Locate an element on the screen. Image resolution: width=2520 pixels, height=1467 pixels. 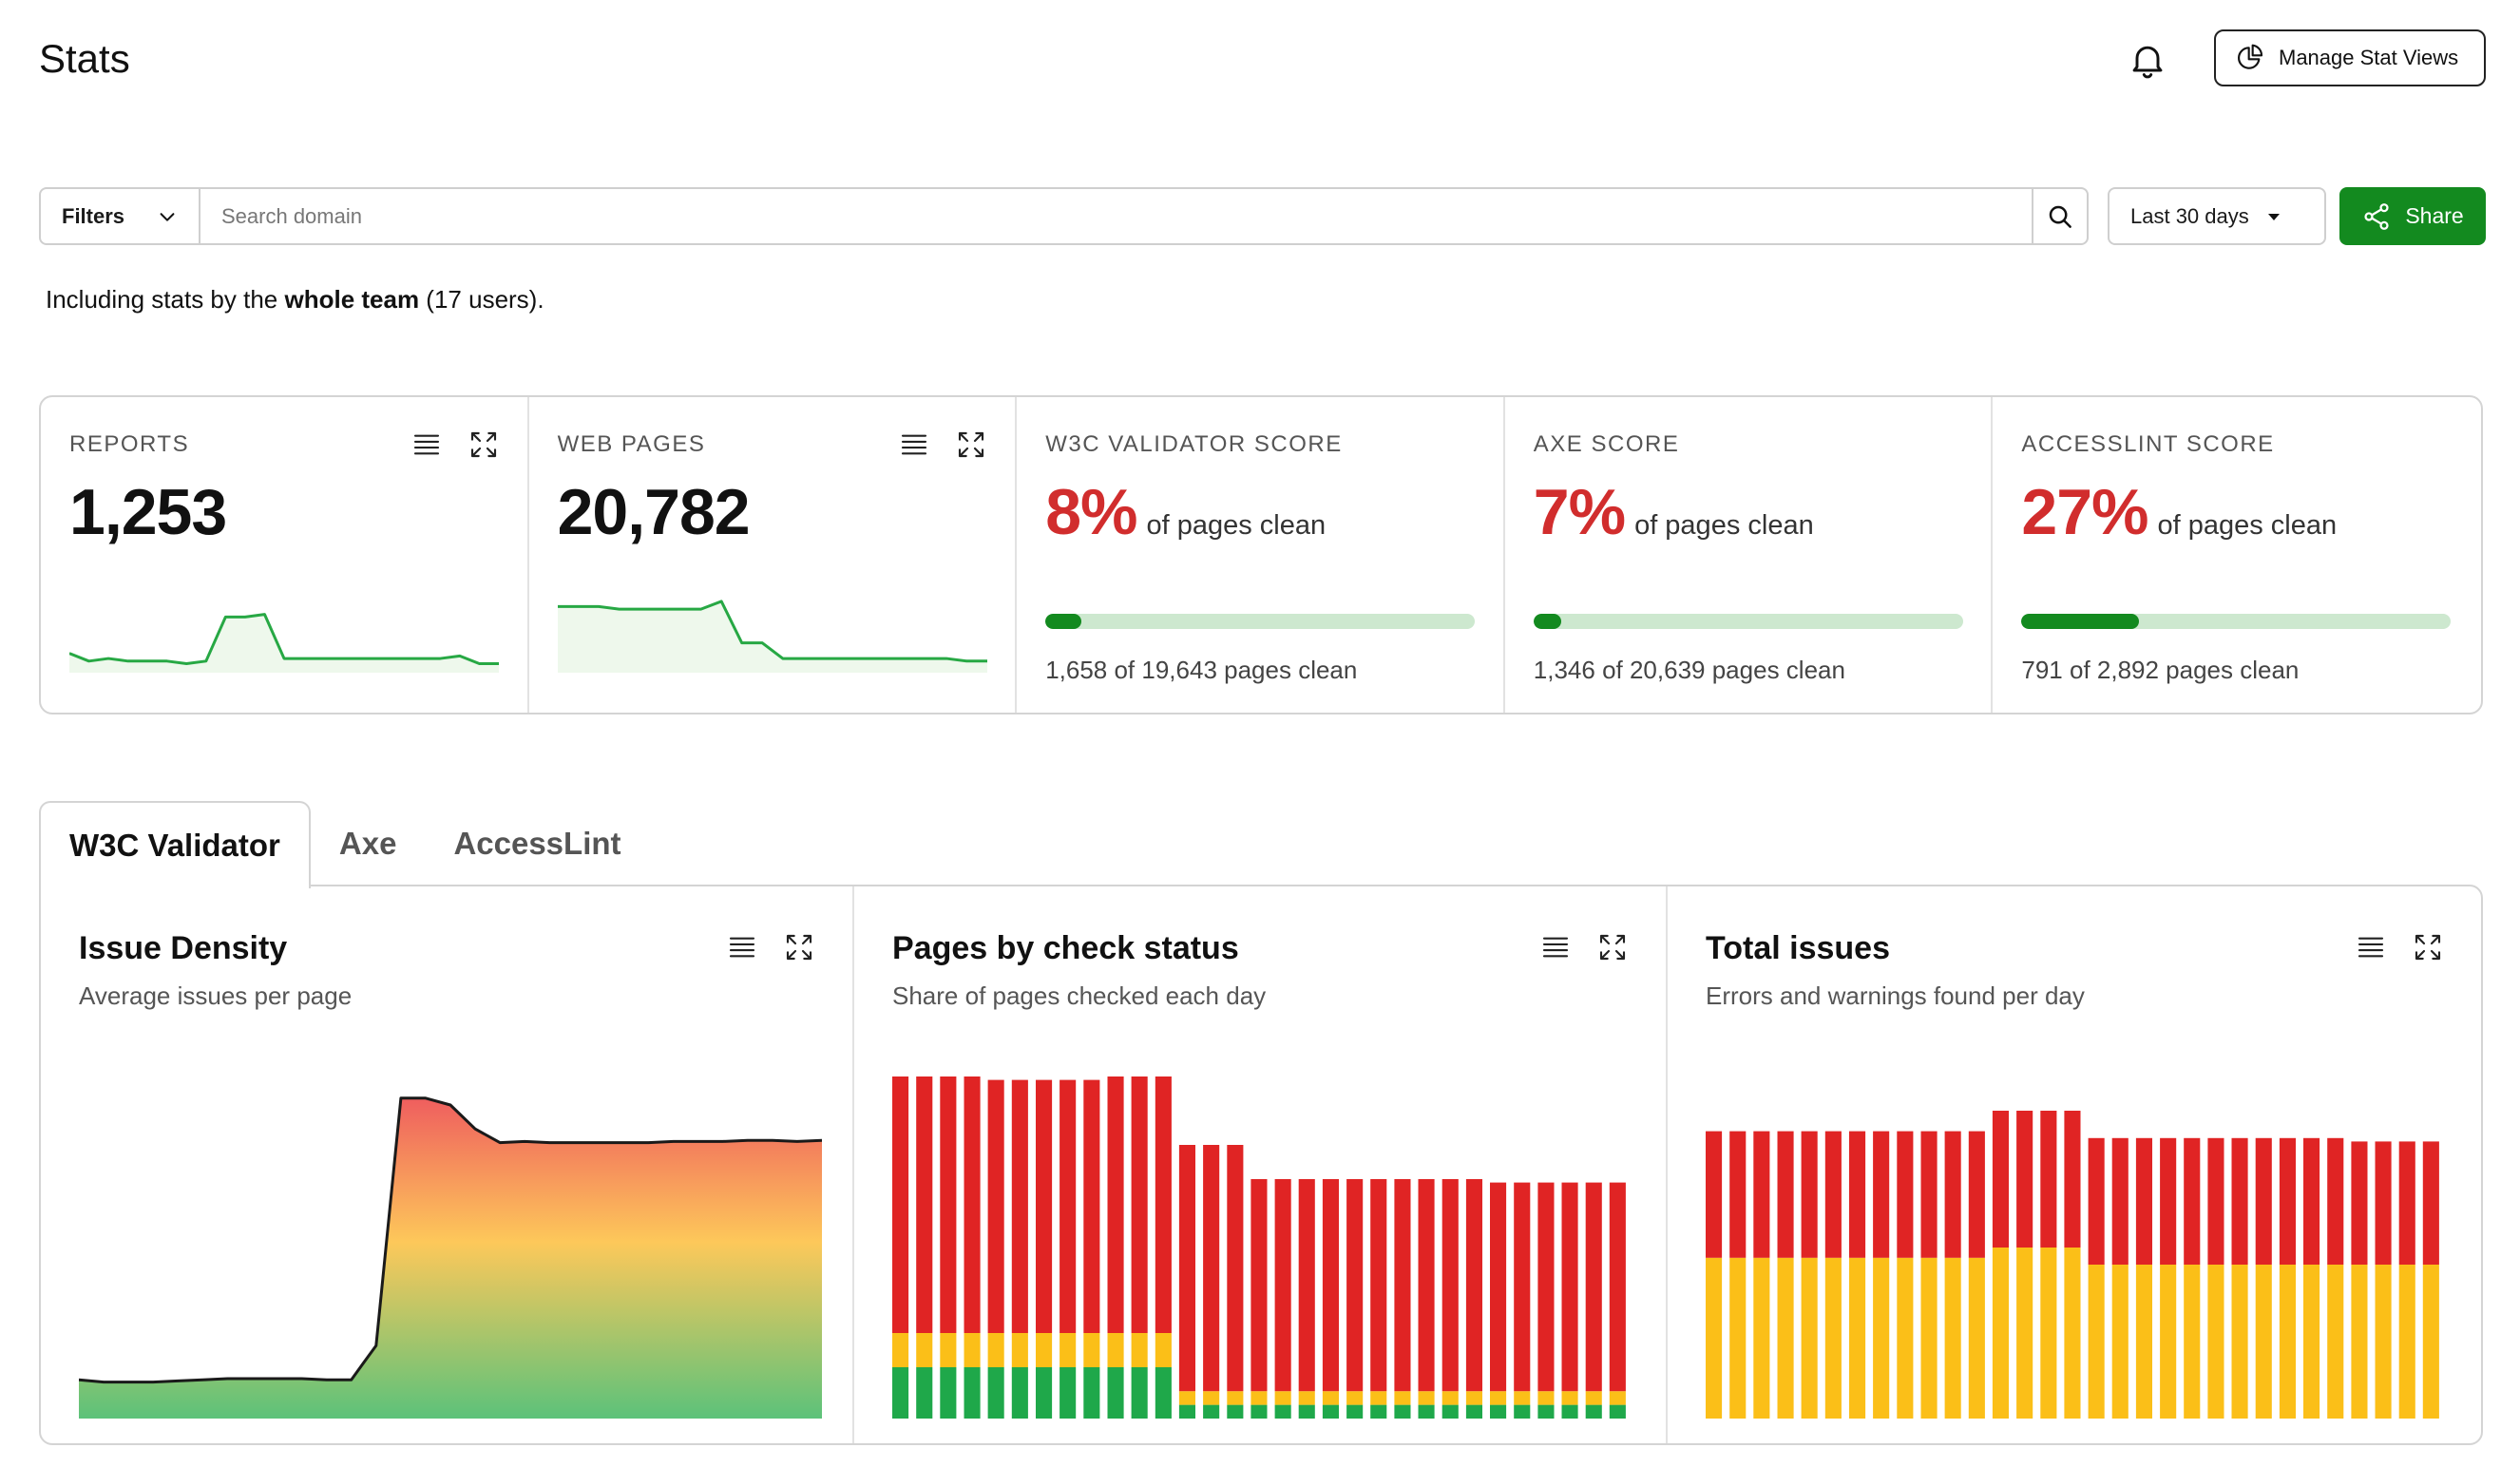
density-line is located at coordinates (450, 1240).